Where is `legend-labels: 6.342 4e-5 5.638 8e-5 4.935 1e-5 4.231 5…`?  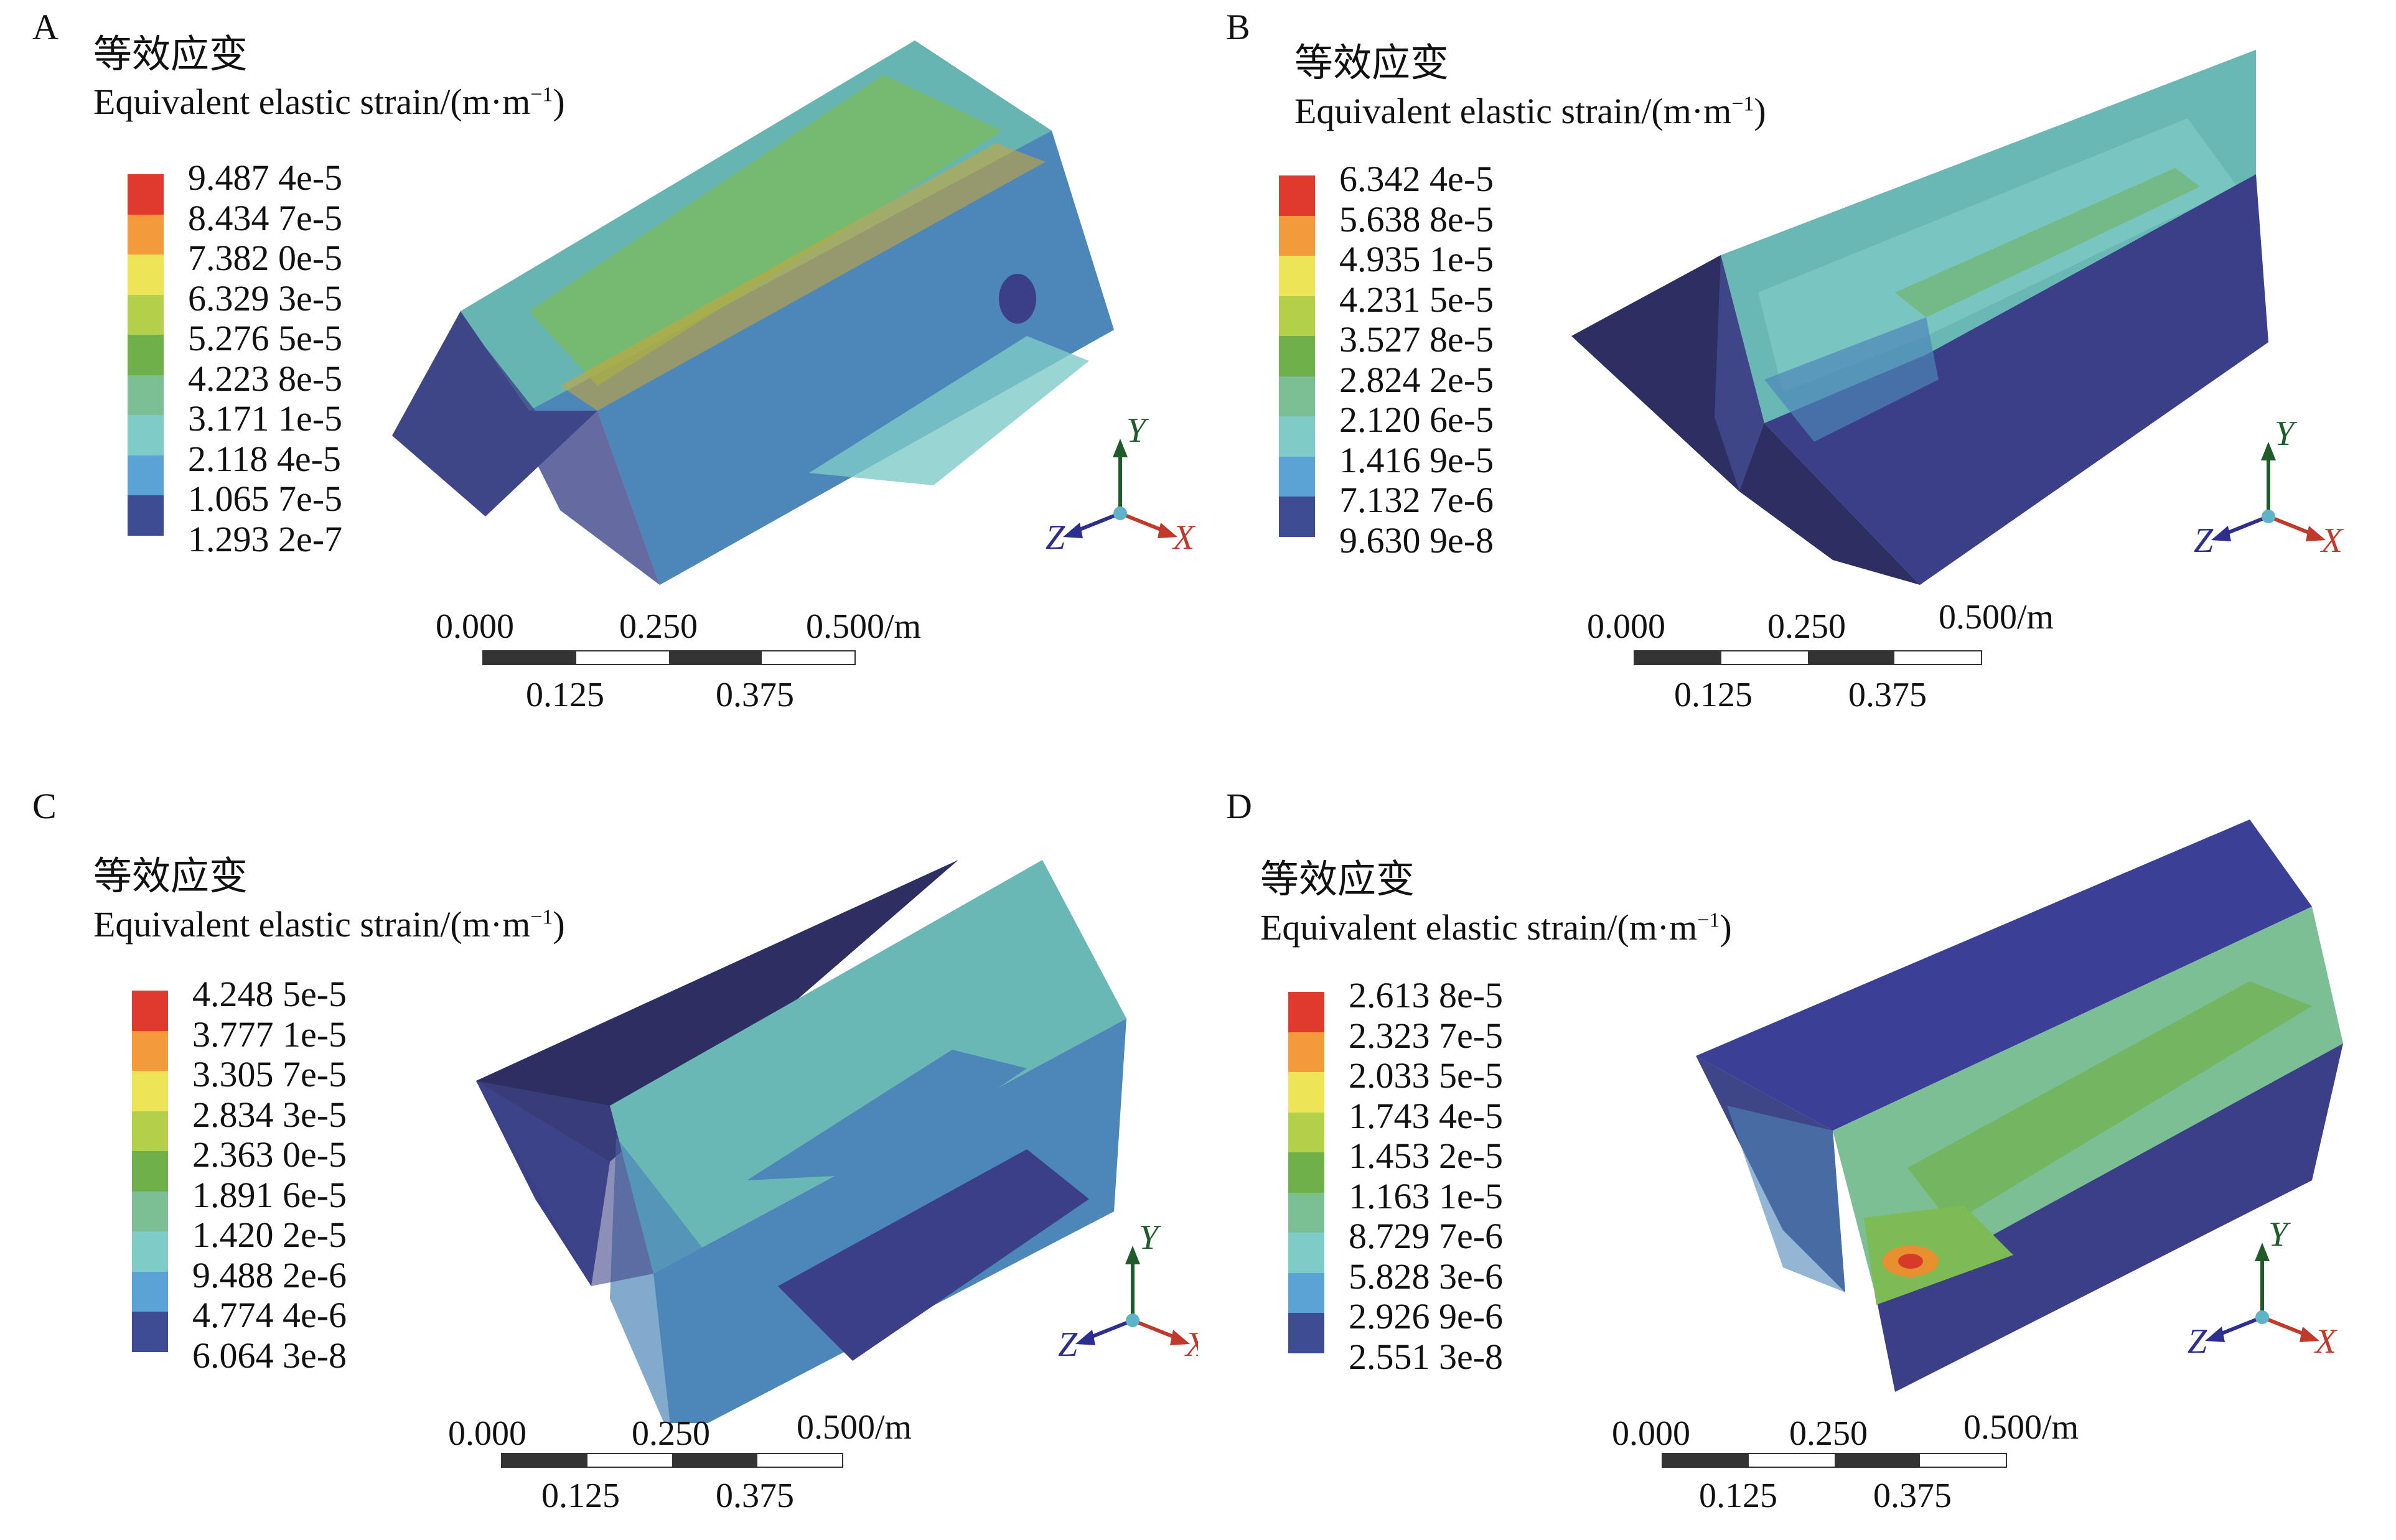 legend-labels: 6.342 4e-5 5.638 8e-5 4.935 1e-5 4.231 5… is located at coordinates (1416, 360).